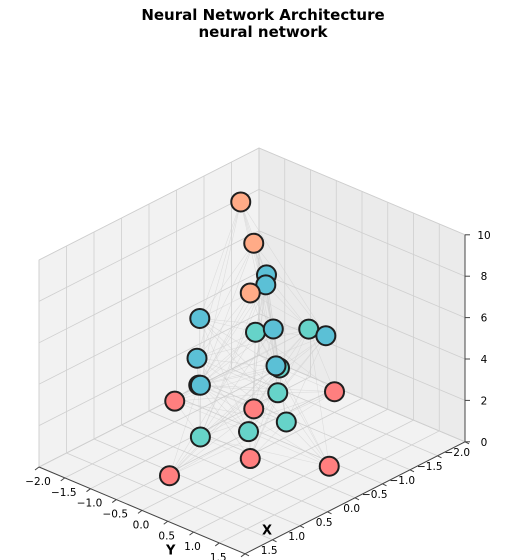  Describe the element at coordinates (141, 525) in the screenshot. I see `y-tick-label: 0.0` at that location.